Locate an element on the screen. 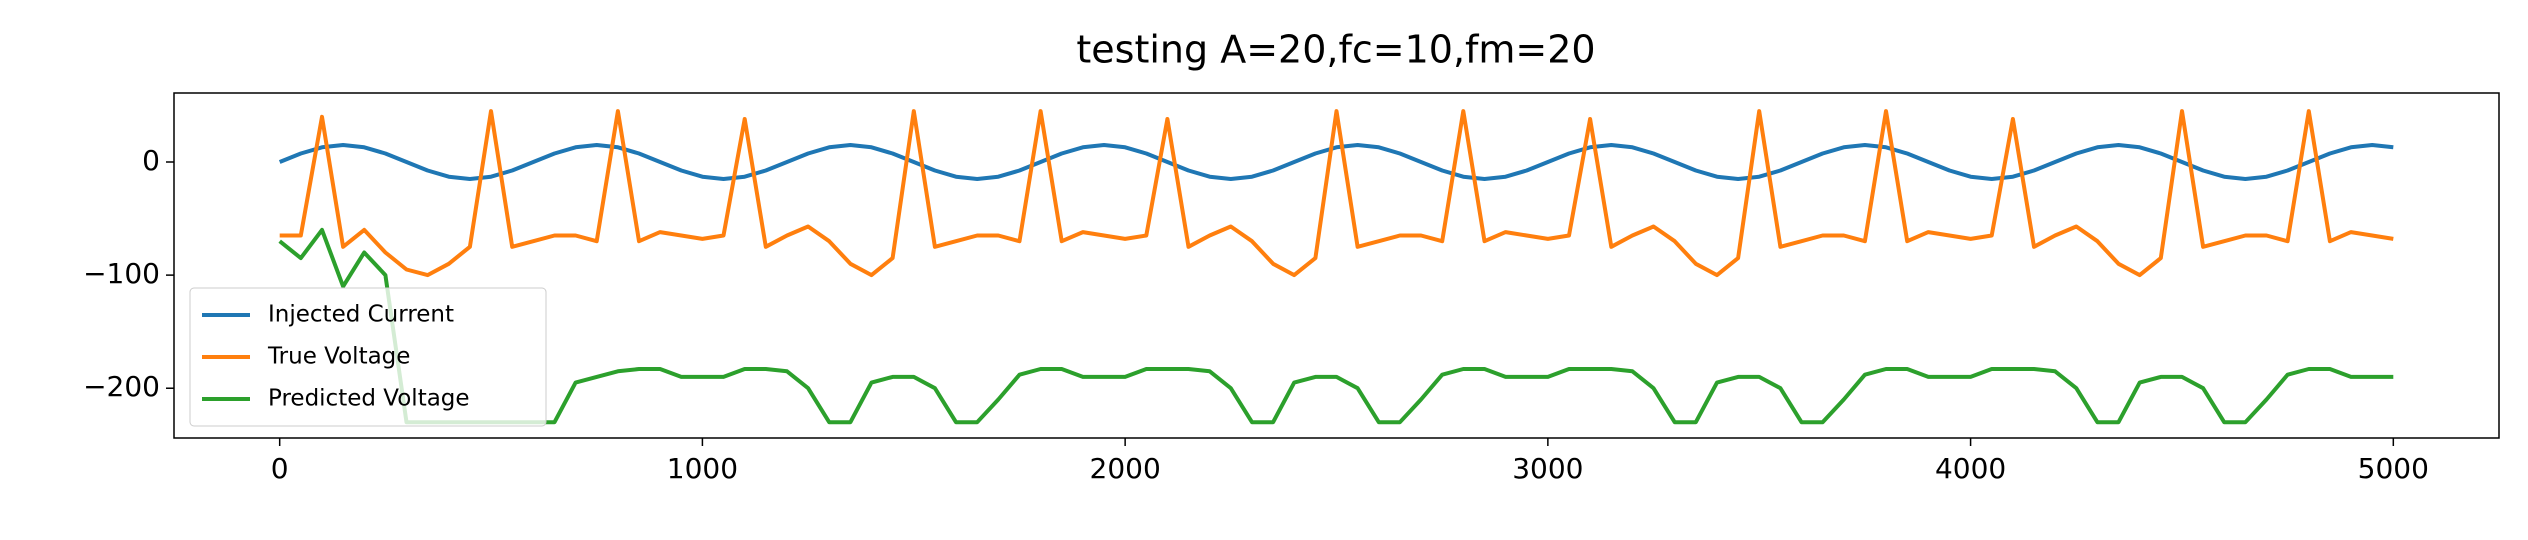 The height and width of the screenshot is (540, 2528). legend-label: True Voltage is located at coordinates (338, 357).